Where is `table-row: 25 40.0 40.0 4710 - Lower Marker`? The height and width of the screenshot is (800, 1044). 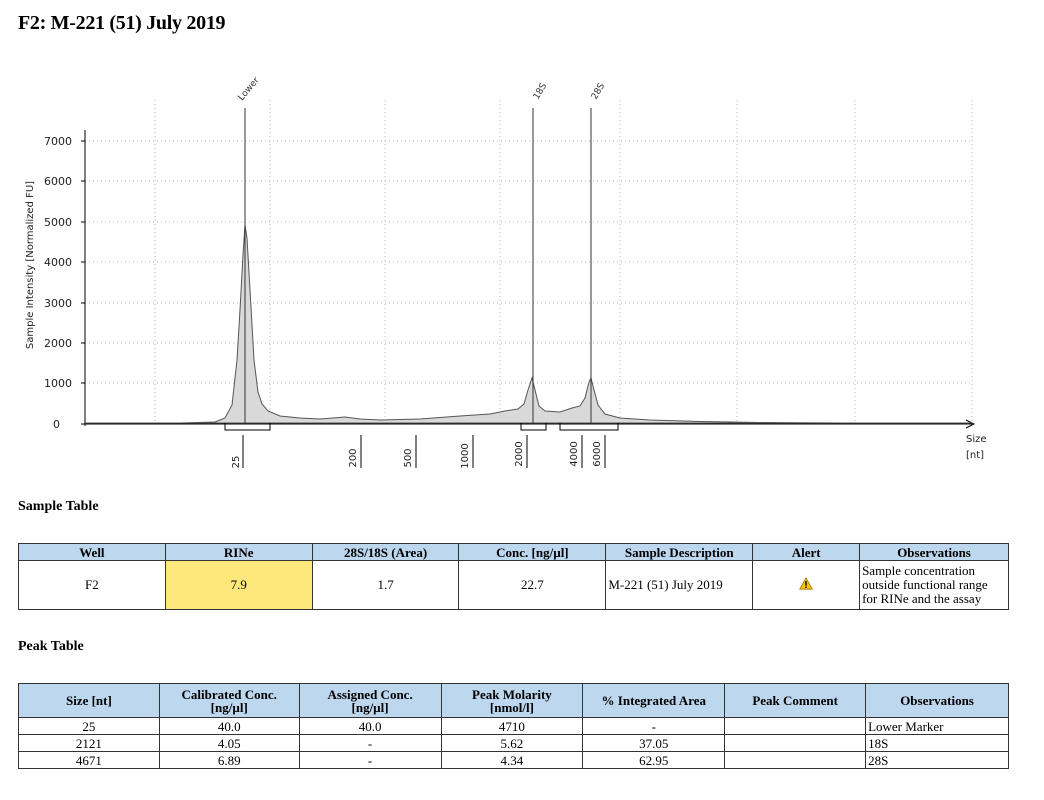 table-row: 25 40.0 40.0 4710 - Lower Marker is located at coordinates (513, 726).